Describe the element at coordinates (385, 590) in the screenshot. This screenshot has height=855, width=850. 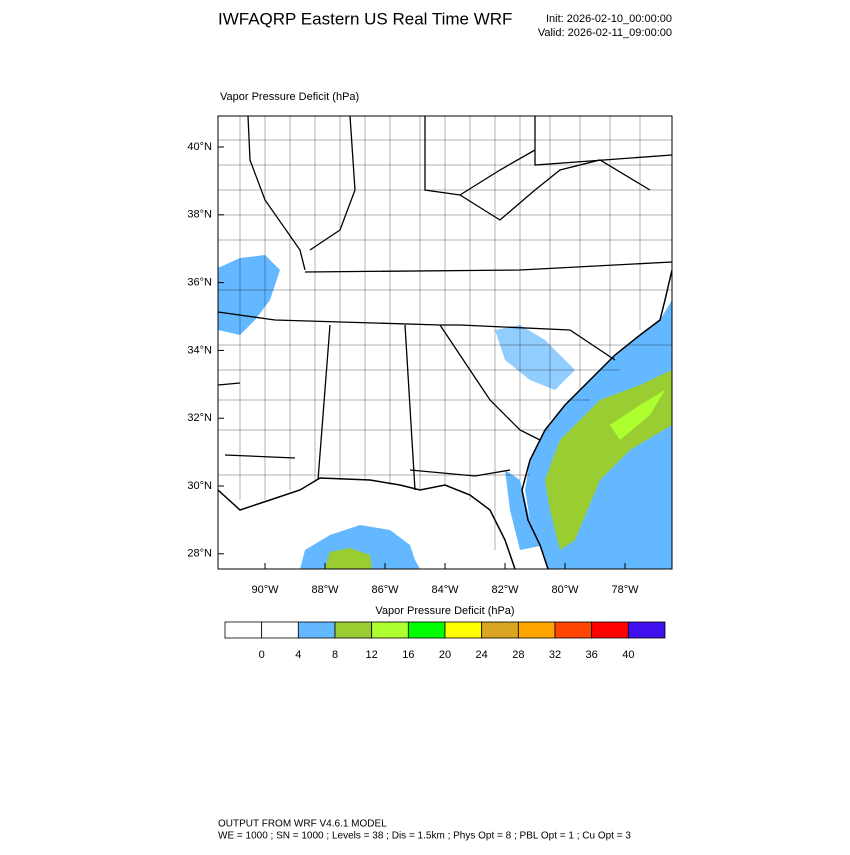
I see `lon-label: 86°W` at that location.